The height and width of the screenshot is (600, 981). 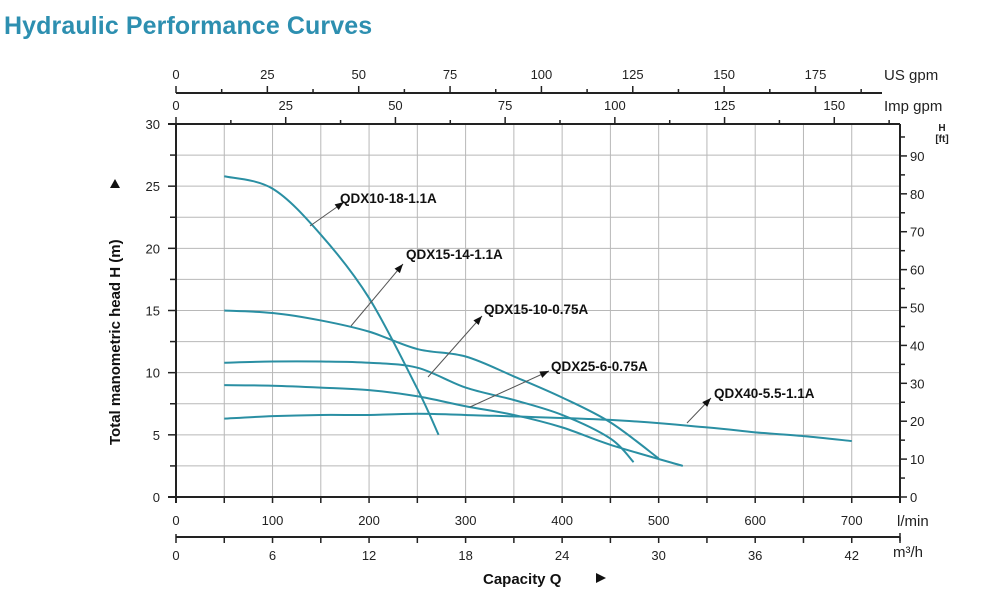 I want to click on curve-qdx25-6-0_75a, so click(x=454, y=425).